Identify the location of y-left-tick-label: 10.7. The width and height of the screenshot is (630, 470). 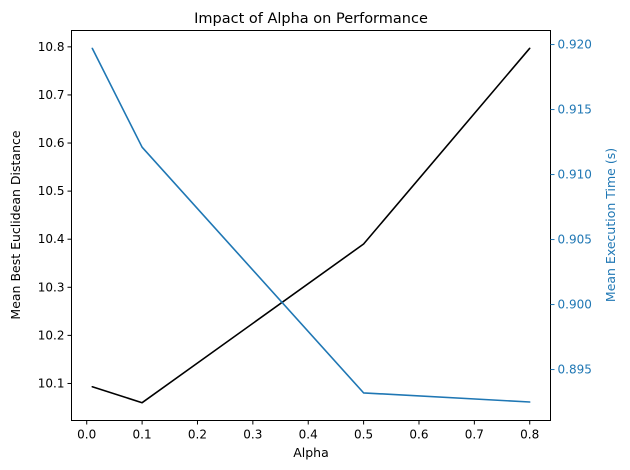
(51, 95).